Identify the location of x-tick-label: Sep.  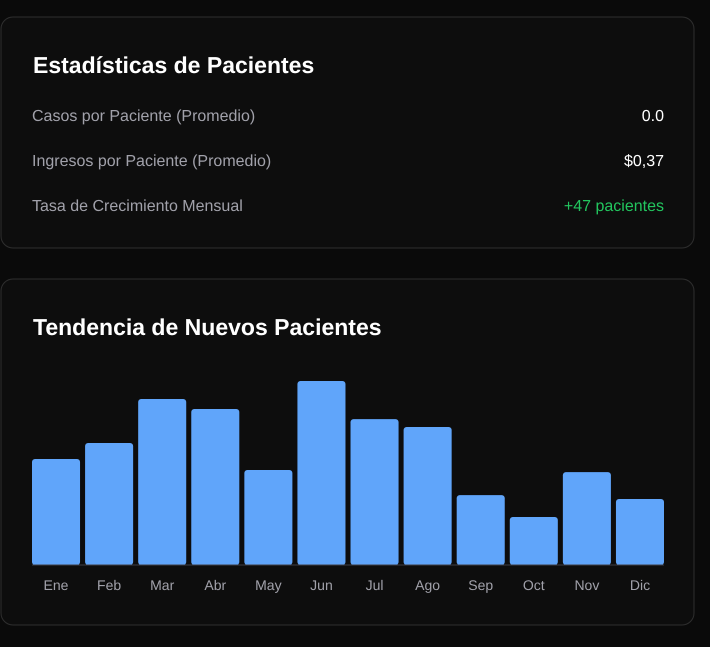
(481, 585).